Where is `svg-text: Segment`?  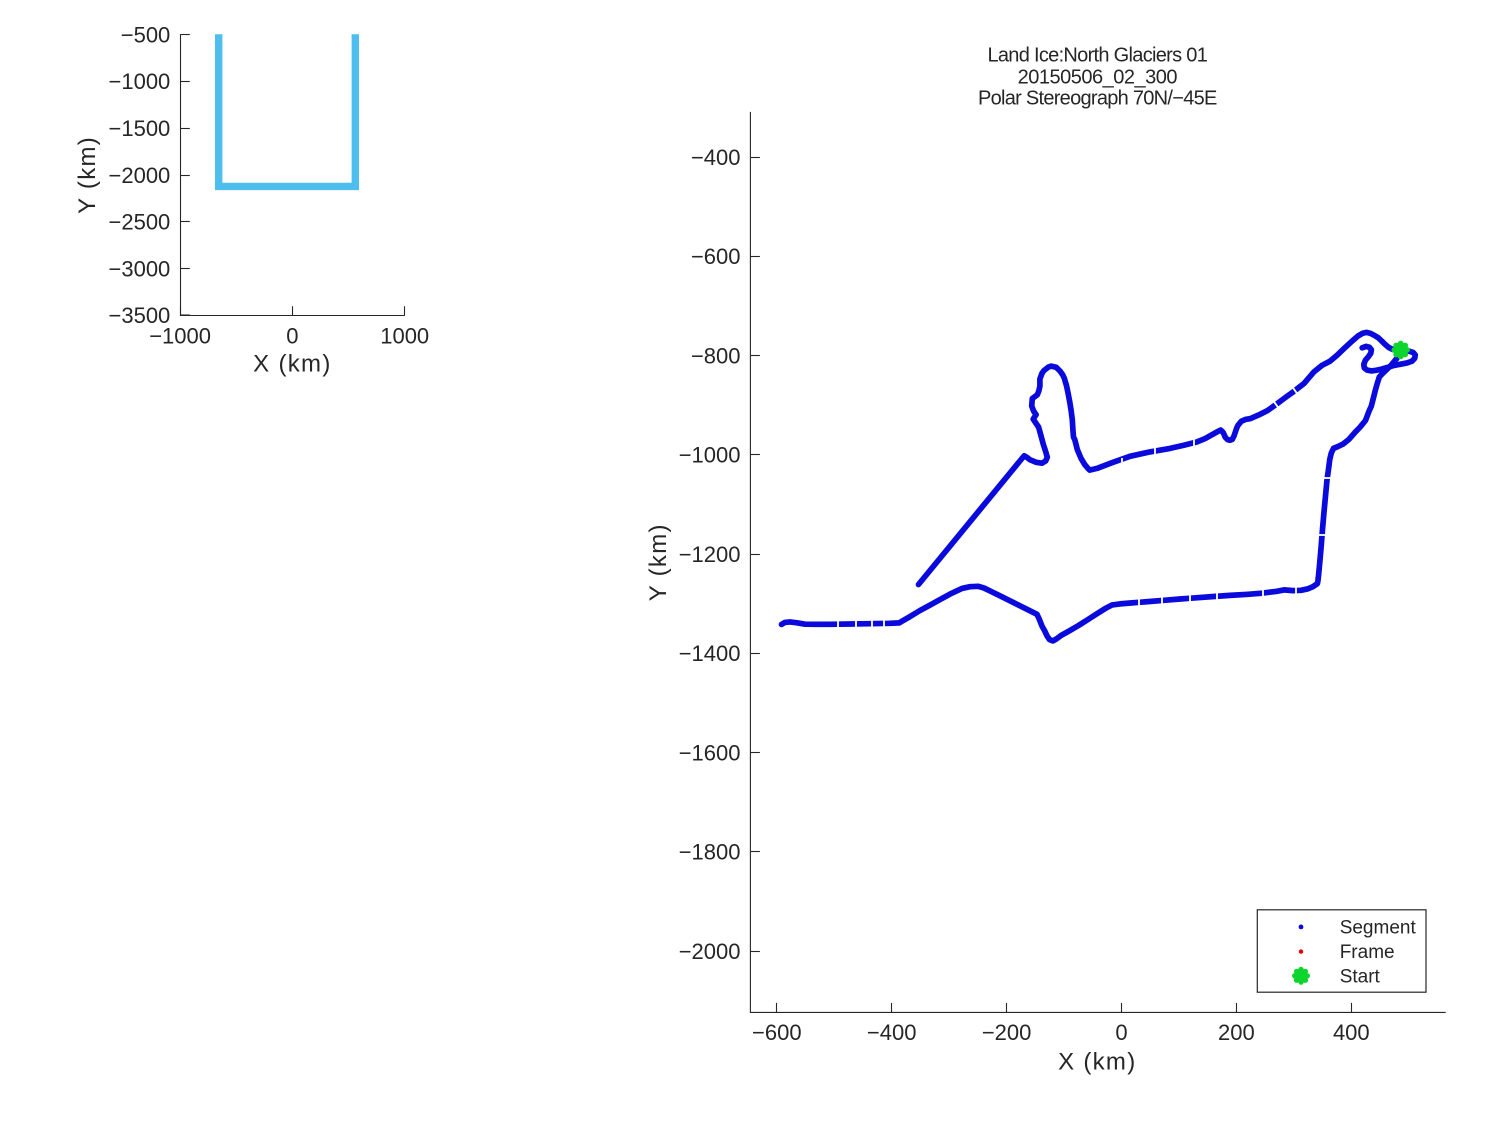 svg-text: Segment is located at coordinates (1378, 927).